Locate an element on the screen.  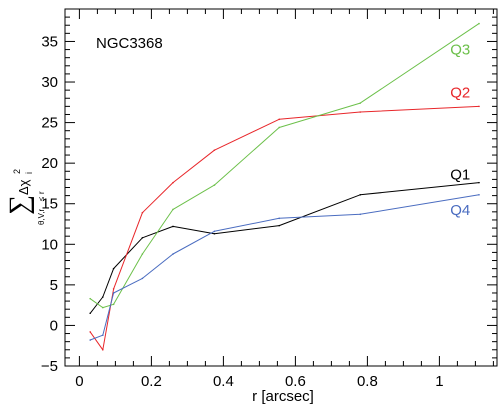
y-tick-labels: −5 0 5 10 15 20 25 30 35 is located at coordinates (49, 204).